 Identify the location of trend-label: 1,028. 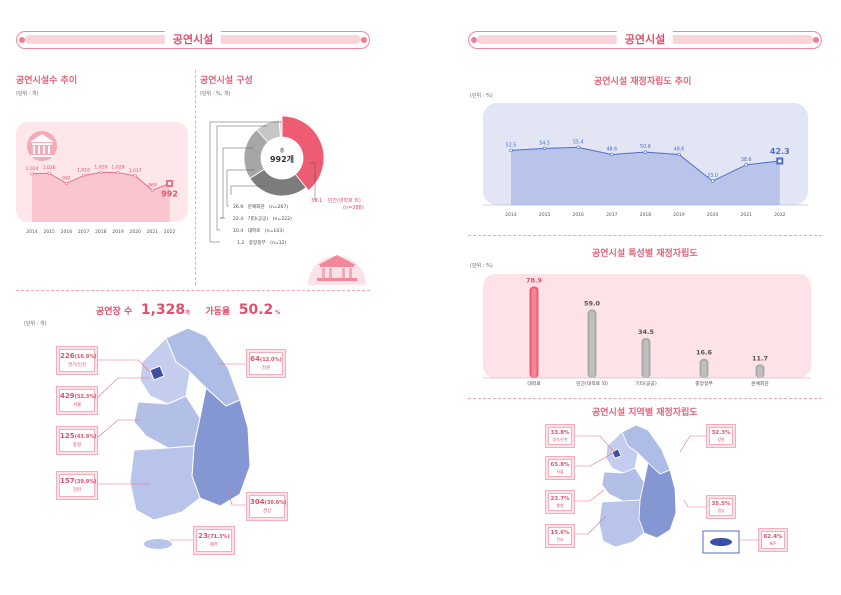
(118, 168).